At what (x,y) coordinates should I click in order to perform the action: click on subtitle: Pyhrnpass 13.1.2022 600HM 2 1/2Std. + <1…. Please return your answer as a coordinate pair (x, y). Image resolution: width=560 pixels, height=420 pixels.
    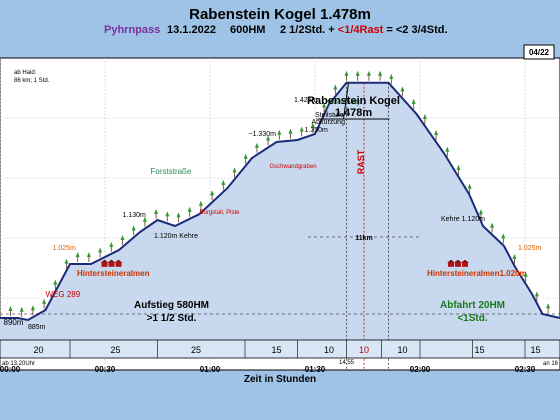
    Looking at the image, I should click on (276, 30).